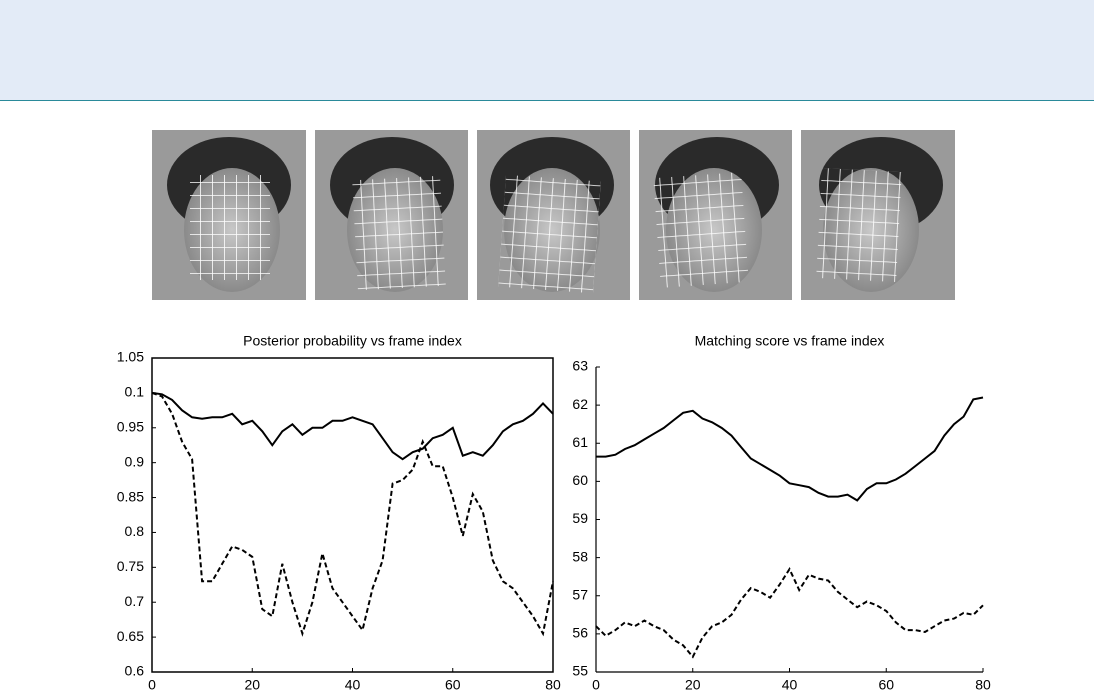  What do you see at coordinates (580, 366) in the screenshot?
I see `y-tick-label: 63` at bounding box center [580, 366].